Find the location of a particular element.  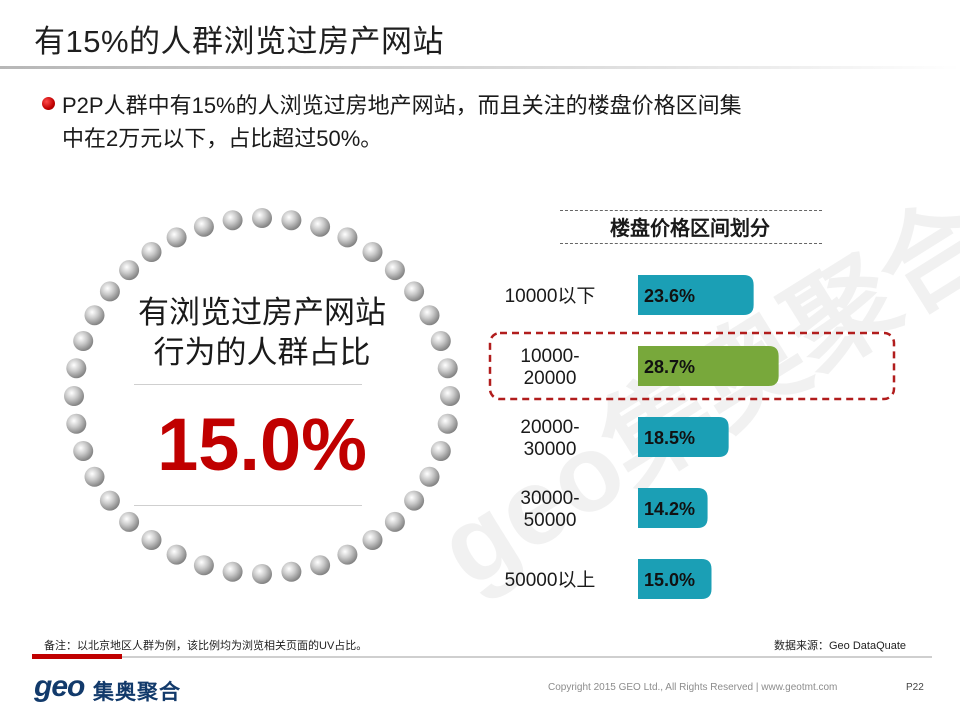

highlight-frame is located at coordinates (692, 366).